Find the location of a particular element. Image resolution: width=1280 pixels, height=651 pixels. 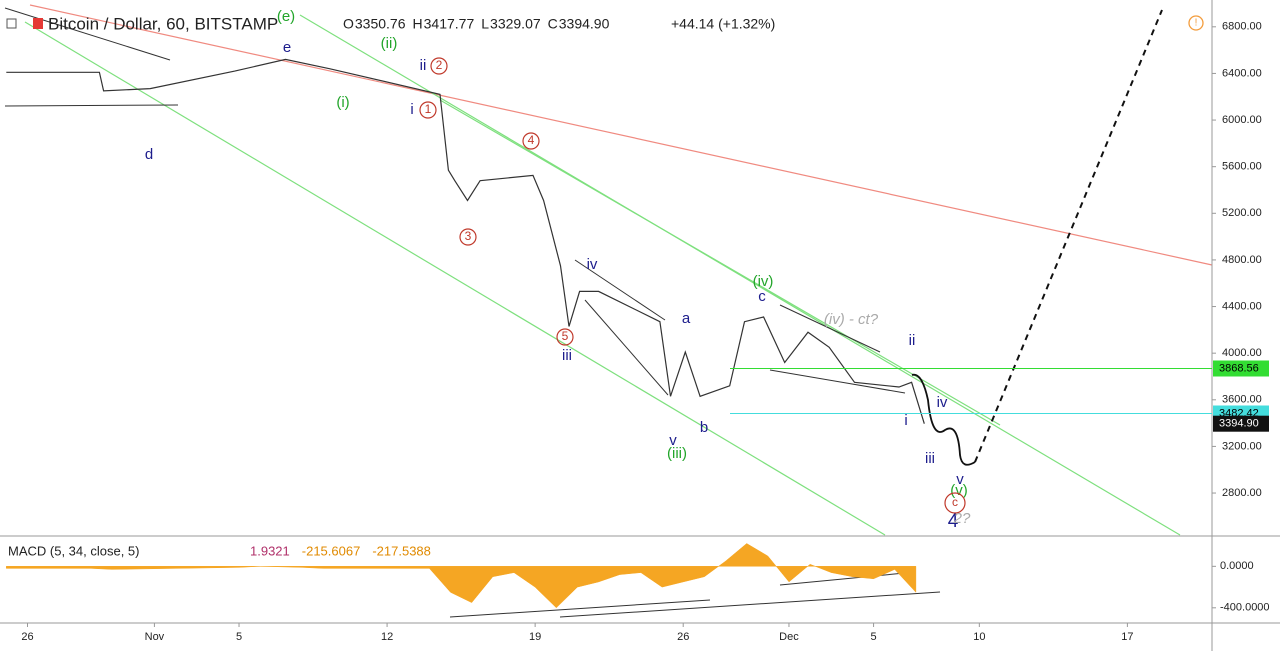

projection-dashed is located at coordinates (1068, 236).